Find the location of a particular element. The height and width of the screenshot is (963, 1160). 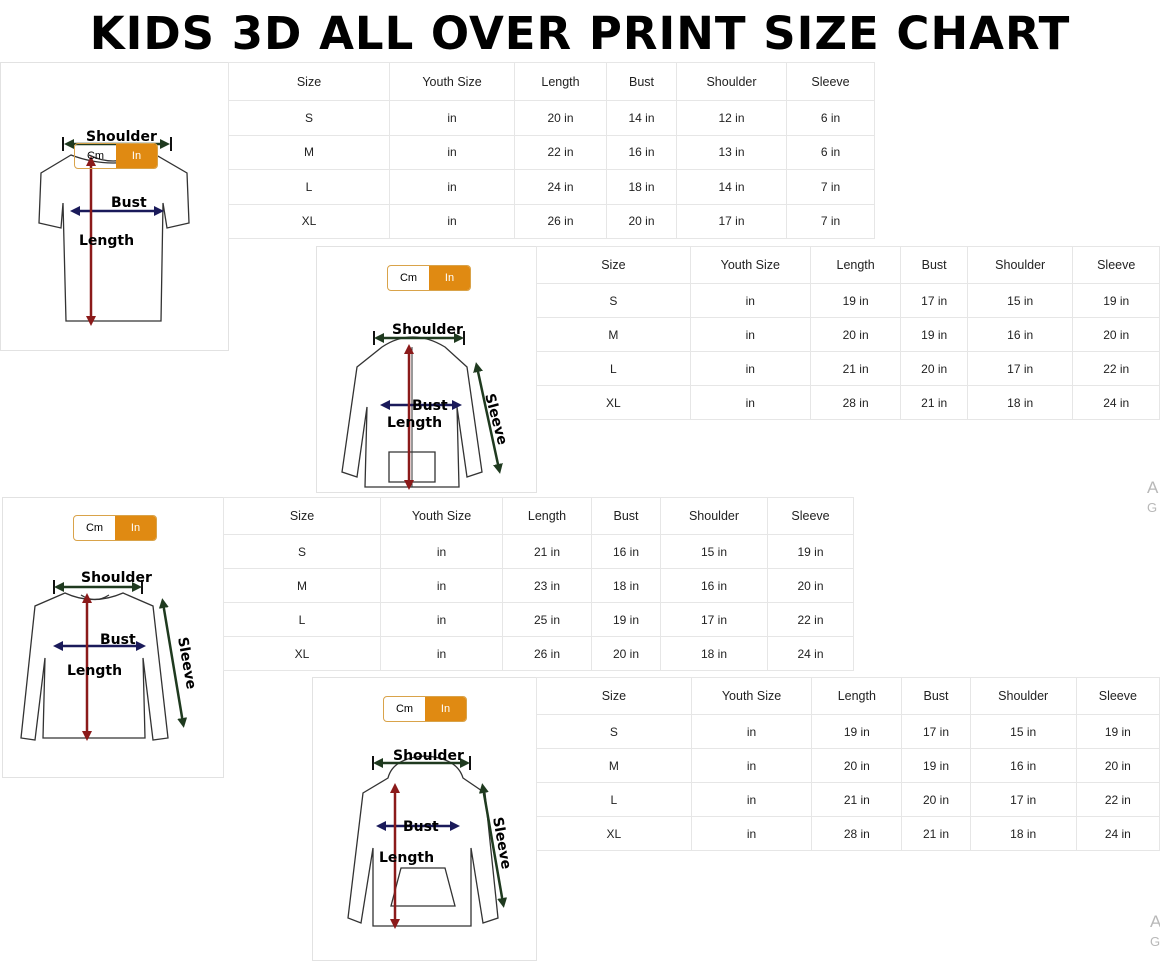

table-row: XL in 28 in 21 in 18 in 24 in is located at coordinates (848, 402).